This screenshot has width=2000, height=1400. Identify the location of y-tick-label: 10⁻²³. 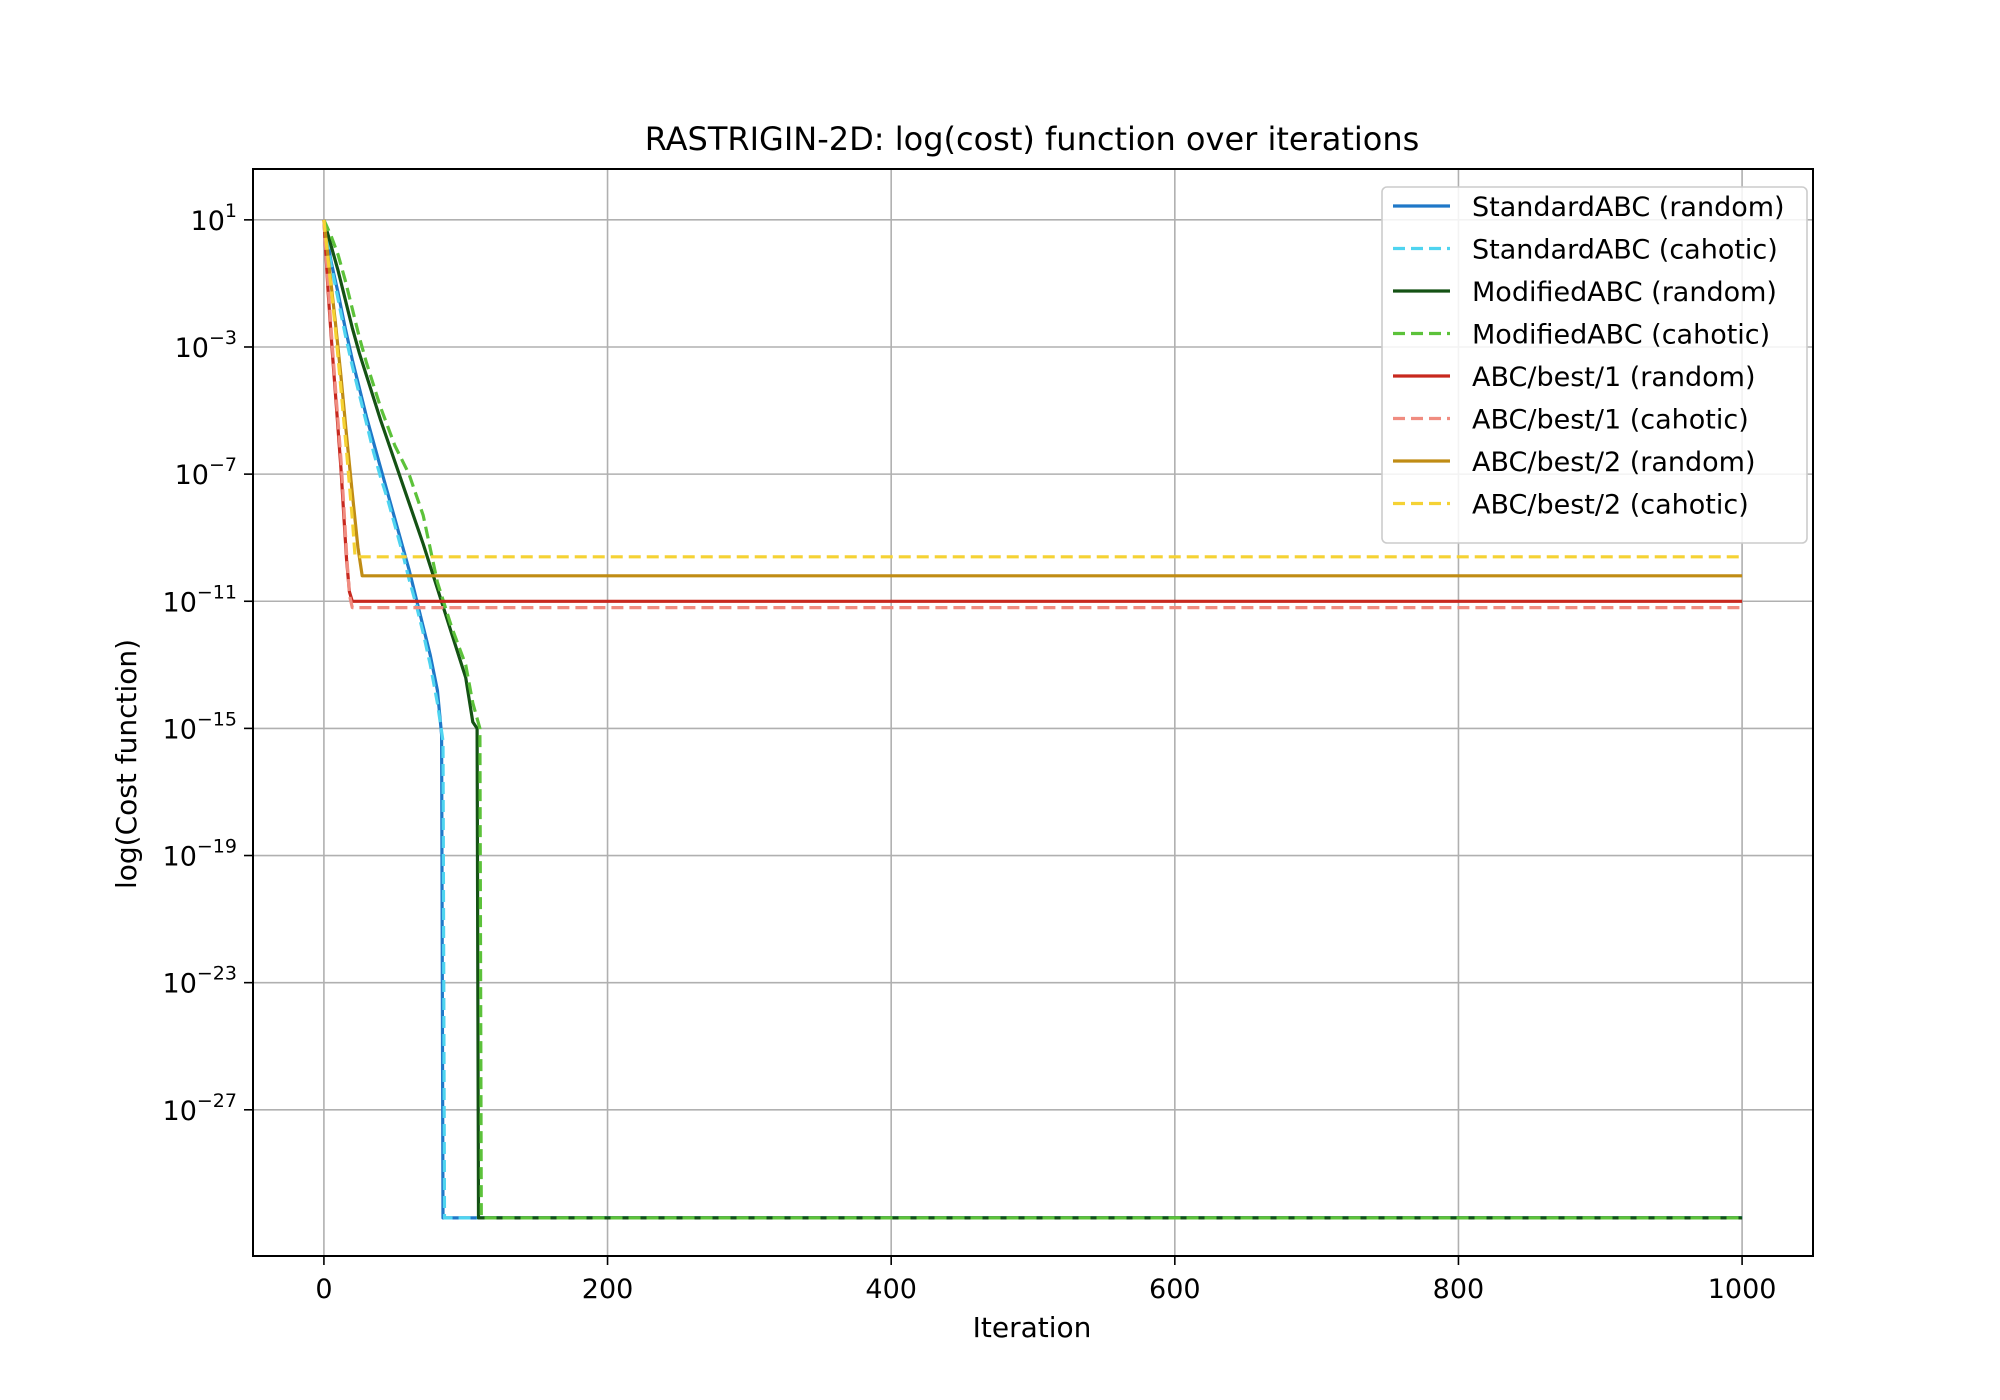
(200, 981).